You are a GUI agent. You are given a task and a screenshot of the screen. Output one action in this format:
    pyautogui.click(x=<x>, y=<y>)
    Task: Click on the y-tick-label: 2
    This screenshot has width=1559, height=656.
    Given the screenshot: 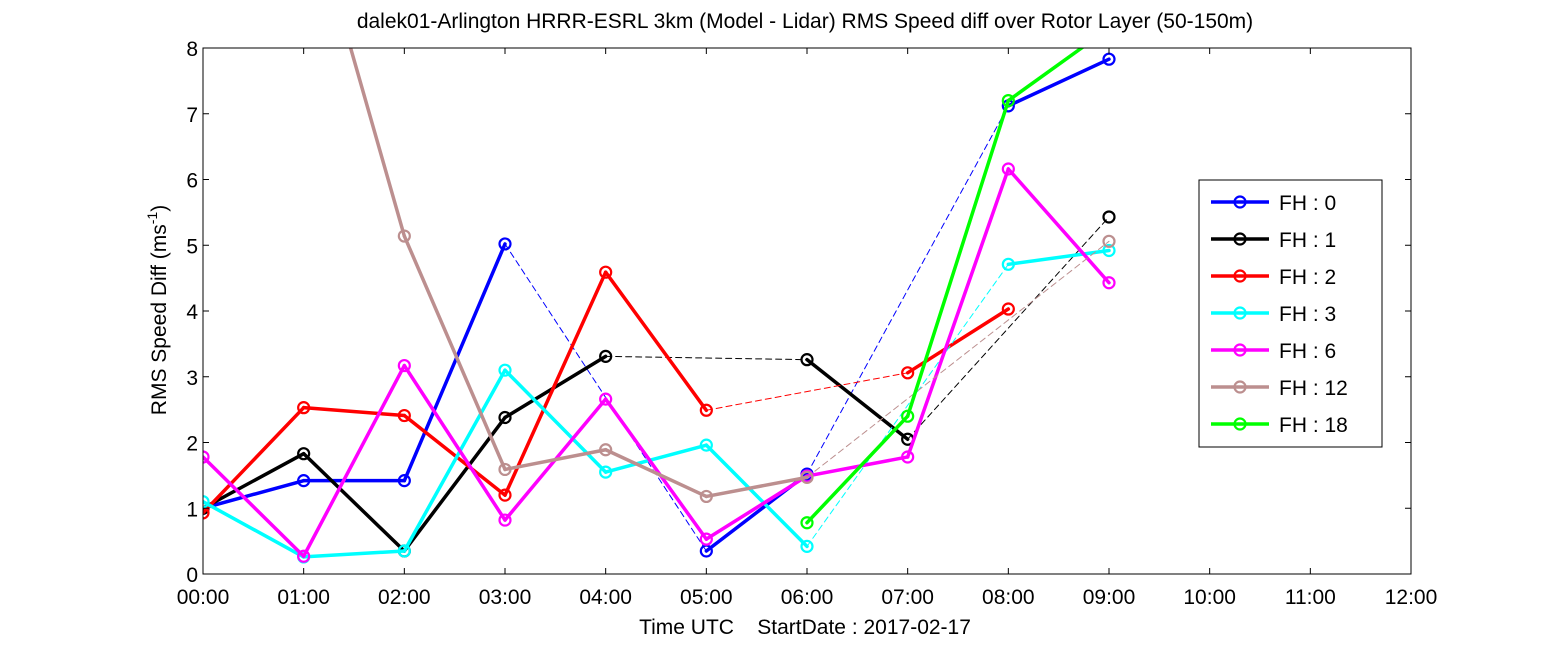 What is the action you would take?
    pyautogui.click(x=192, y=444)
    